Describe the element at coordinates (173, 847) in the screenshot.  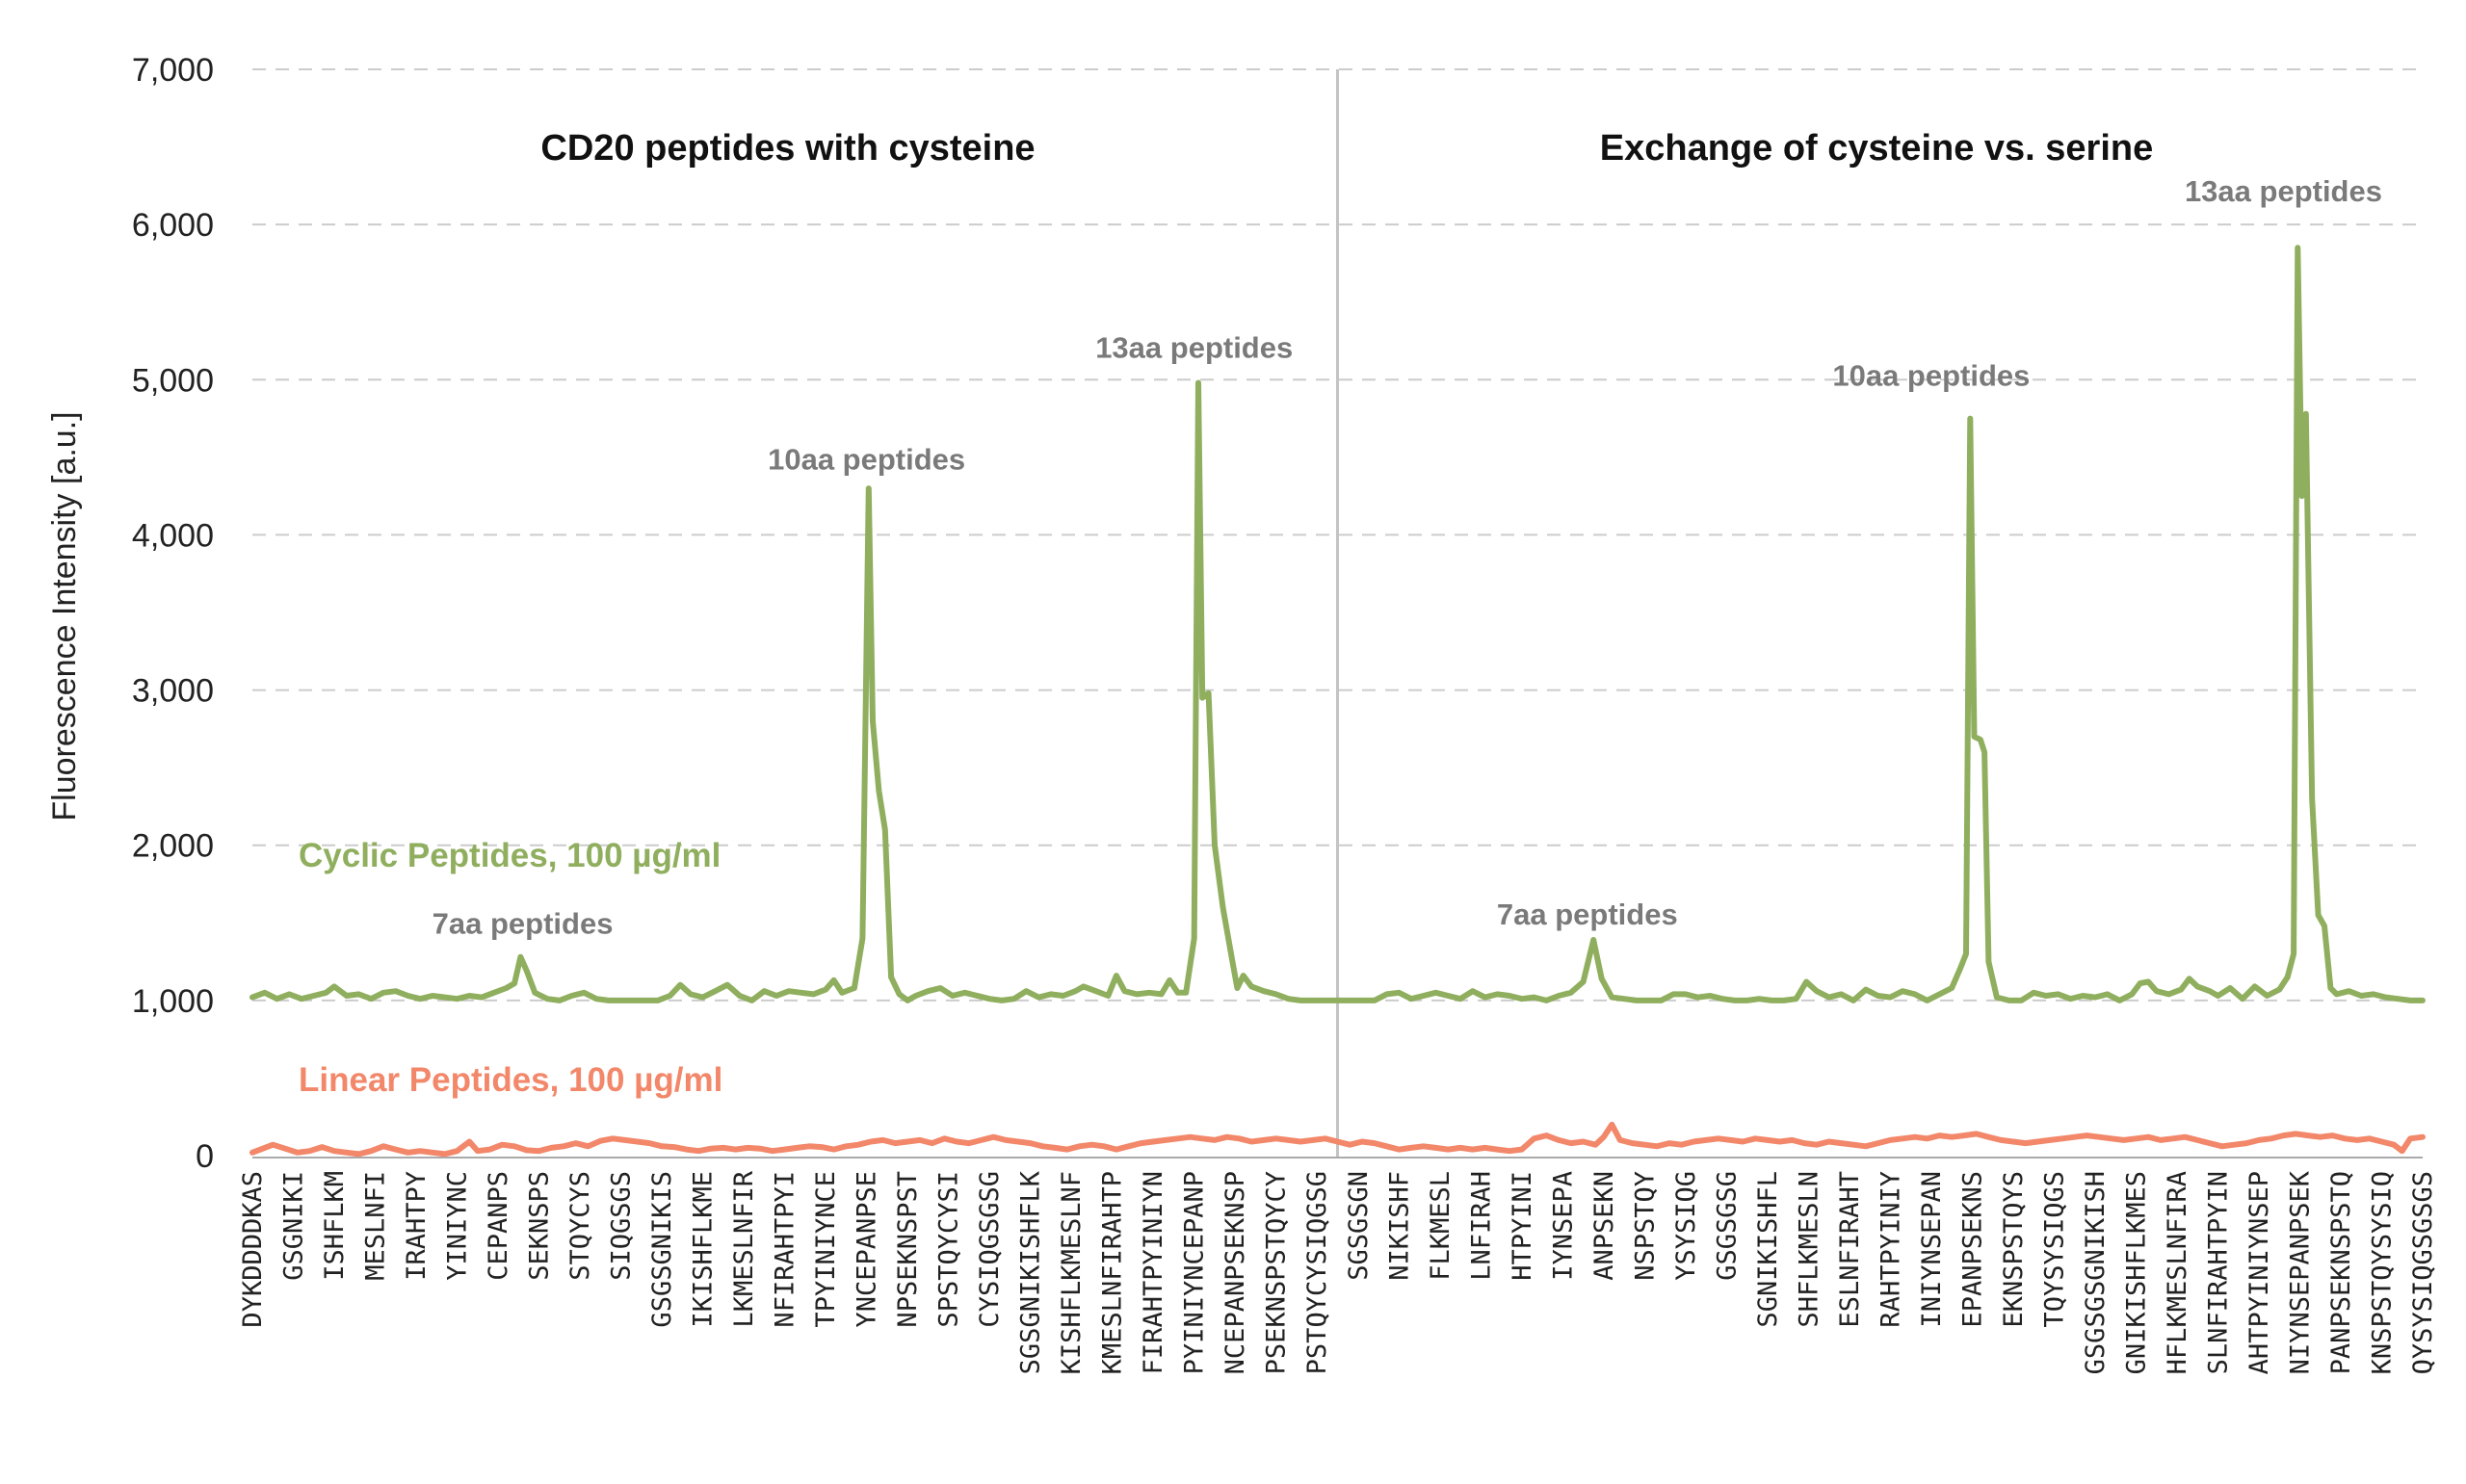
I see `y-tick-label: 2,000` at that location.